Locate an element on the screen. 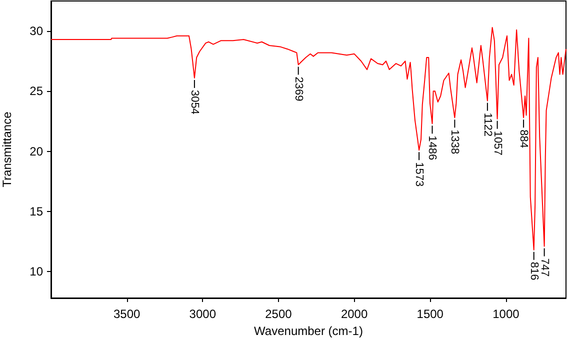 The image size is (568, 343). annotation: 1057 is located at coordinates (497, 143).